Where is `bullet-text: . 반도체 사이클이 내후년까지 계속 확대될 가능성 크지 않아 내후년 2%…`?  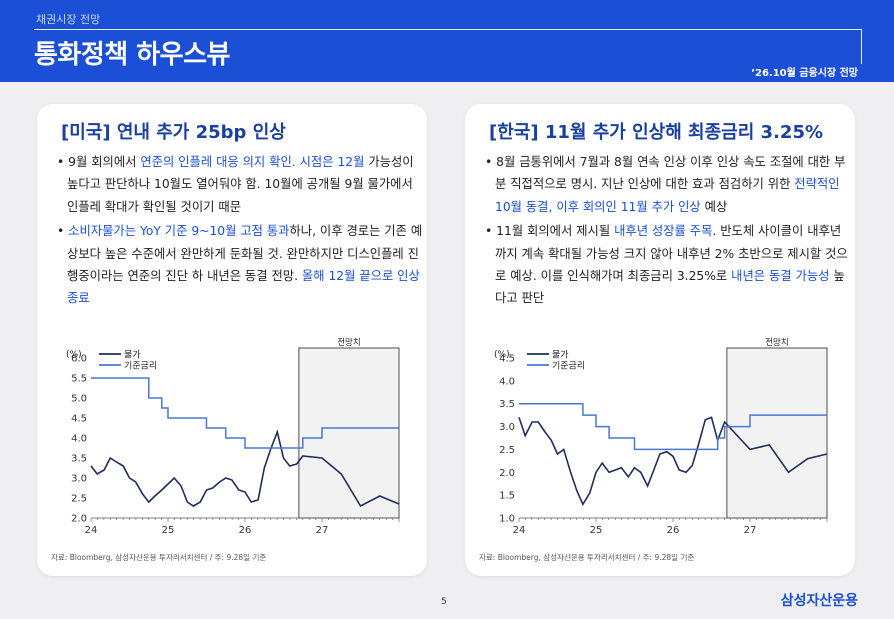
bullet-text: . 반도체 사이클이 내후년까지 계속 확대될 가능성 크지 않아 내후년 2%… is located at coordinates (671, 254).